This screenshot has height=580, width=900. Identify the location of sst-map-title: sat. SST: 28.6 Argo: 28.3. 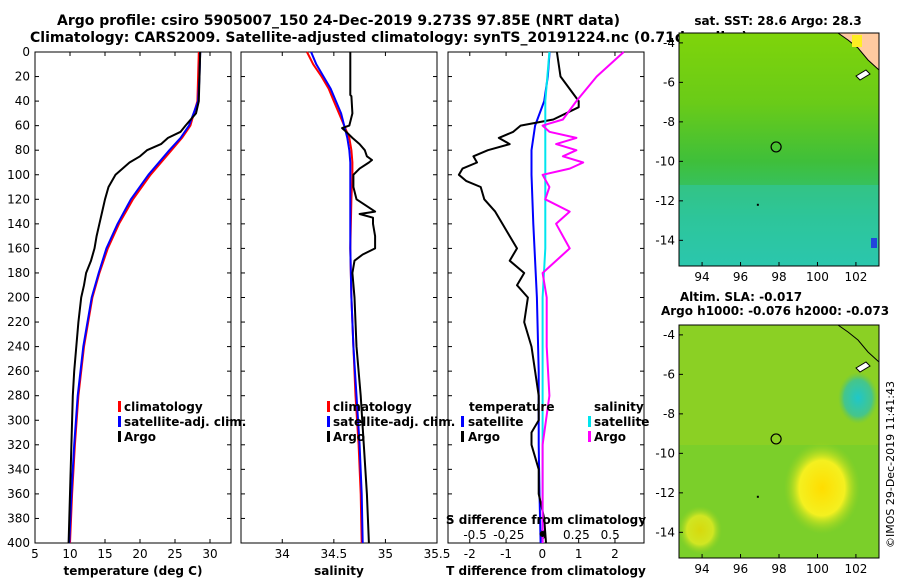
(777, 21).